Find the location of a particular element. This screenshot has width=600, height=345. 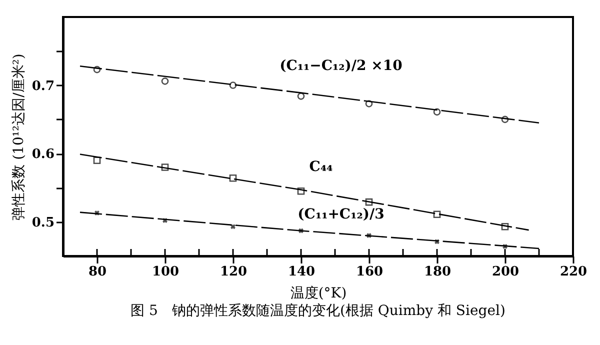

series-label: C₄₄ is located at coordinates (321, 167).